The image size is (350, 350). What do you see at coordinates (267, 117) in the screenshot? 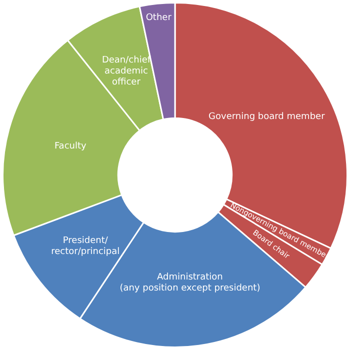
I see `slice-label: Governing board member` at bounding box center [267, 117].